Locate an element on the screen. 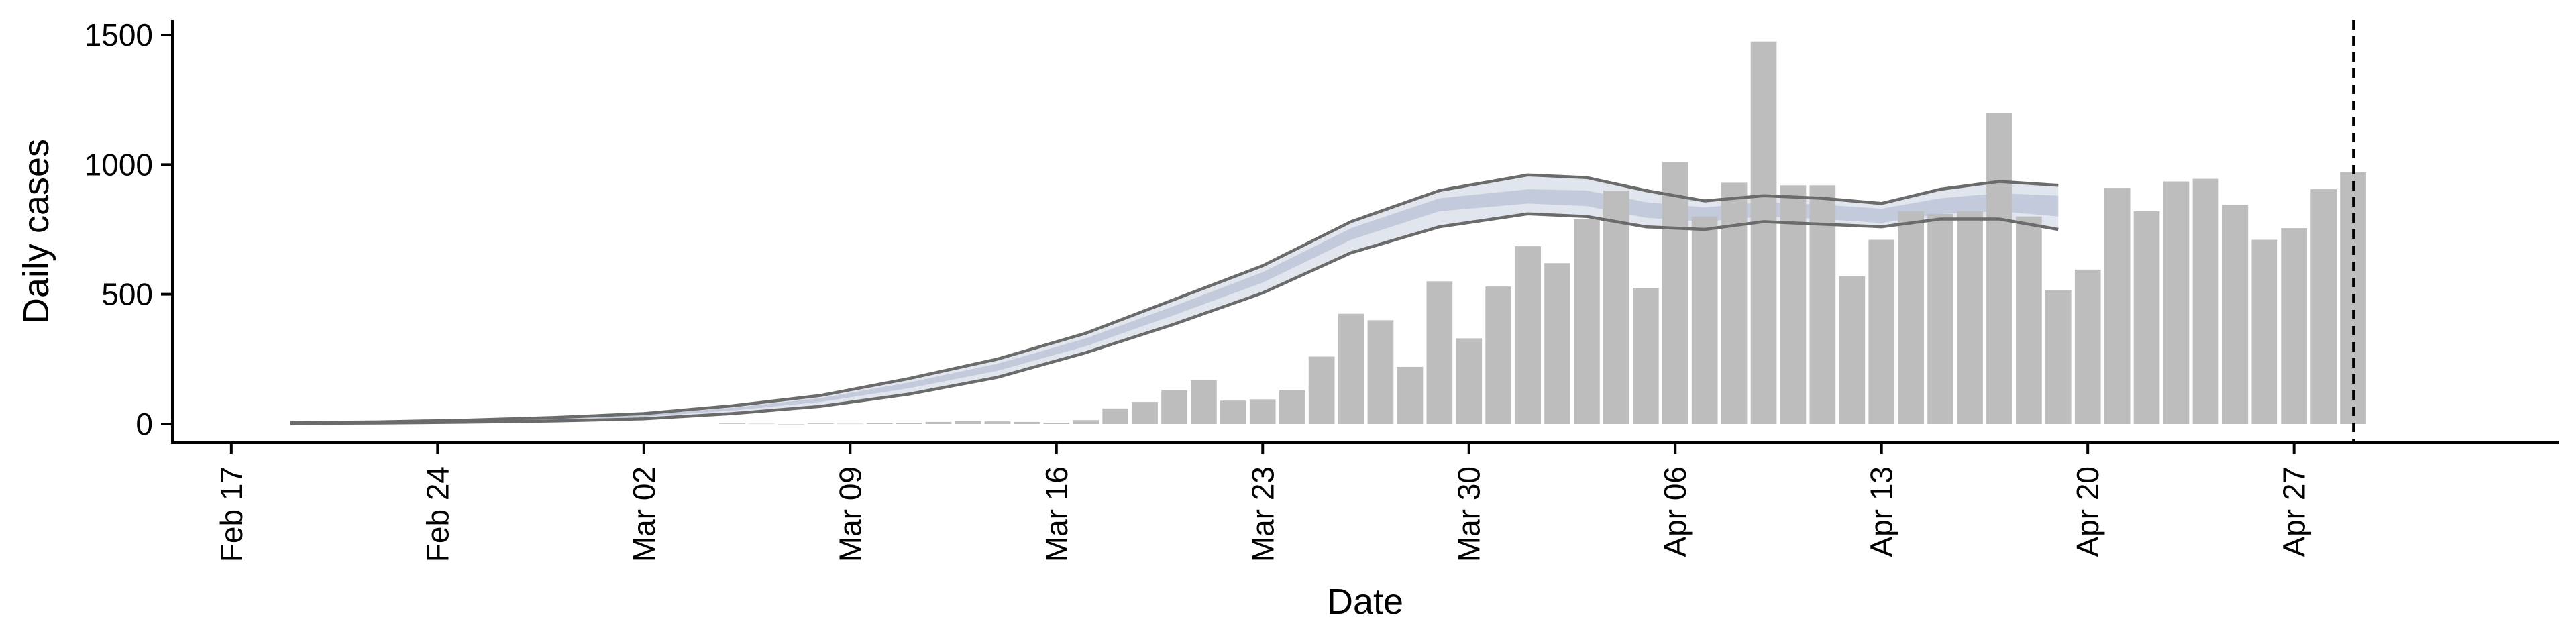 The height and width of the screenshot is (644, 2576). x-tick-label: Apr 20 is located at coordinates (2087, 511).